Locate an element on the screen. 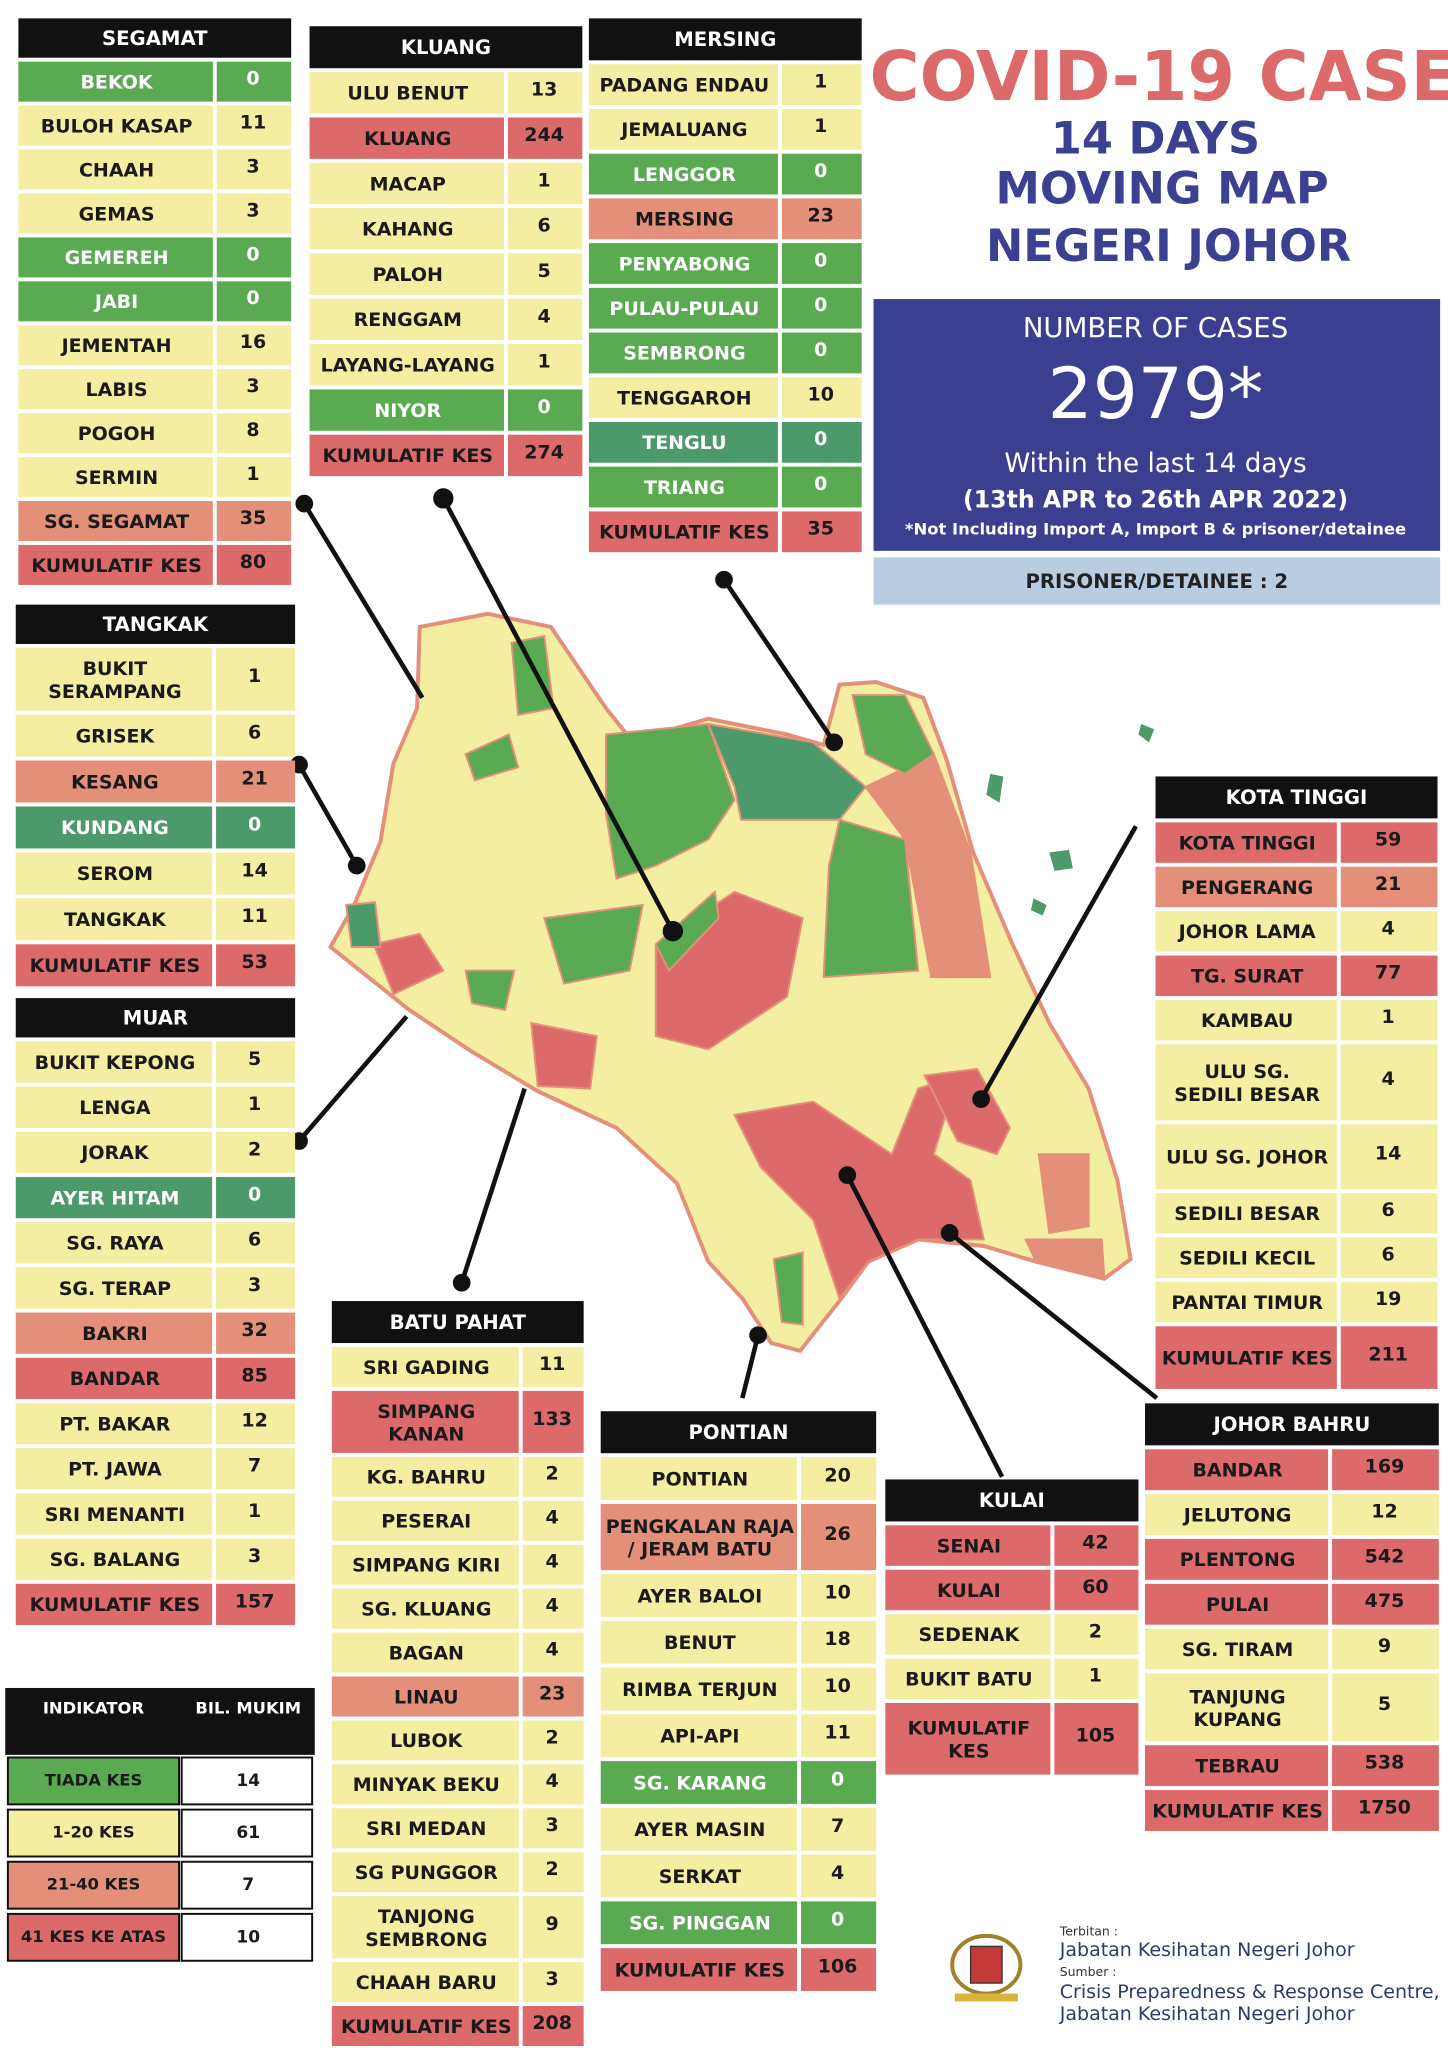  table-title: MERSING is located at coordinates (725, 39).